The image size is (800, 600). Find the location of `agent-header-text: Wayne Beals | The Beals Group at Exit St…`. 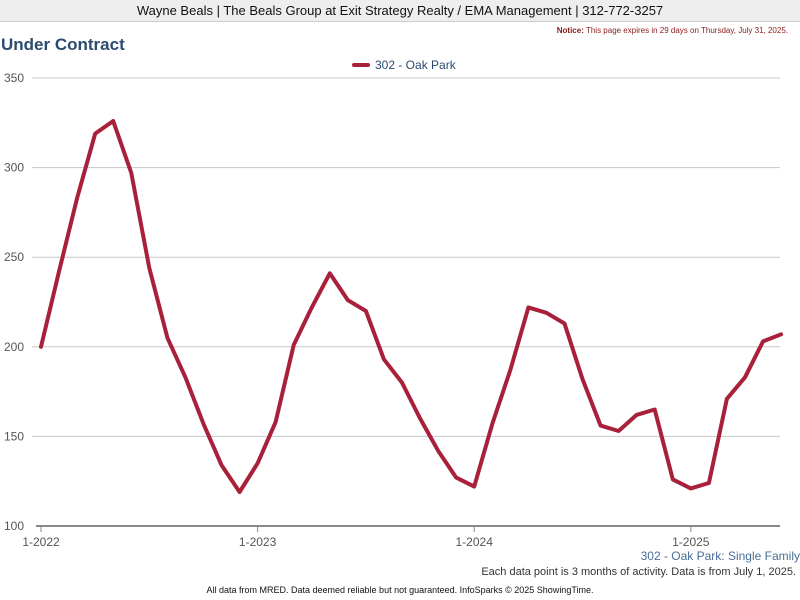

agent-header-text: Wayne Beals | The Beals Group at Exit St… is located at coordinates (400, 10).